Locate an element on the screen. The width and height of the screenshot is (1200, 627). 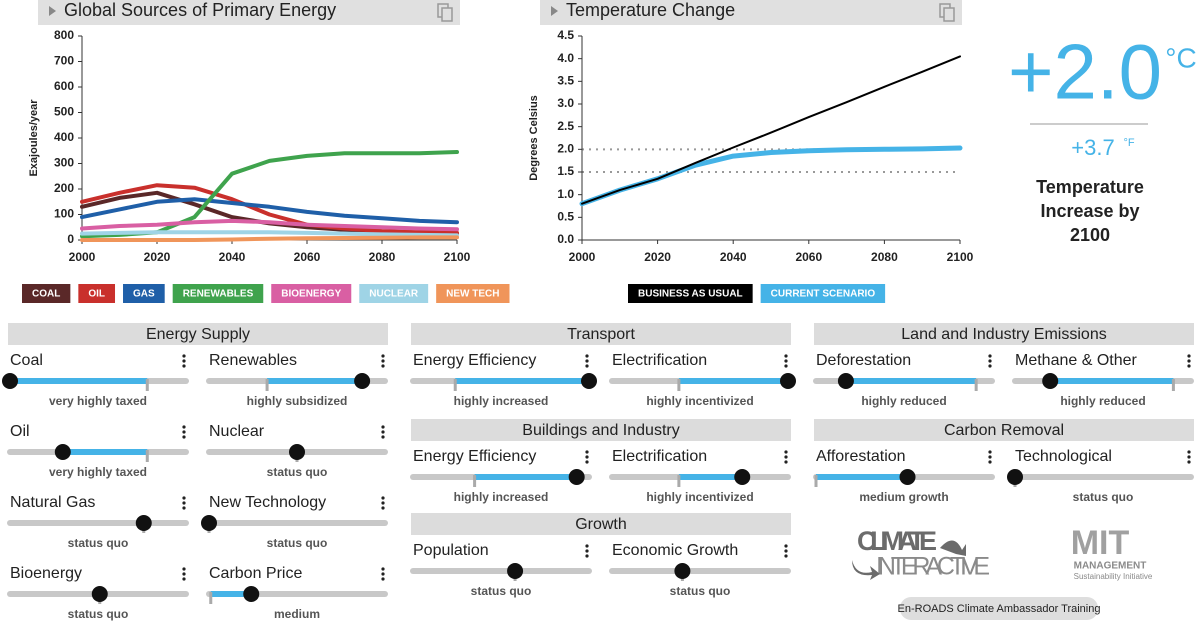
slider-setting: highly subsidized is located at coordinates (297, 401).